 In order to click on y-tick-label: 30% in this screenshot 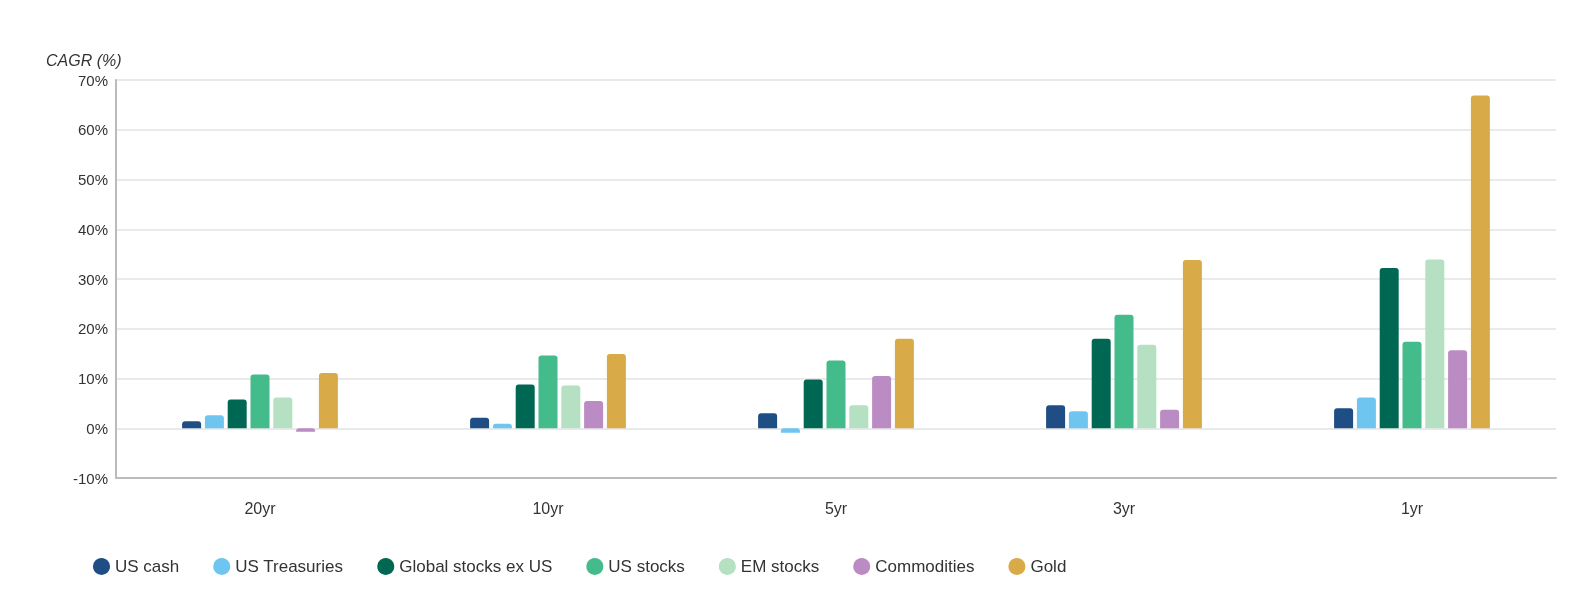, I will do `click(92, 279)`.